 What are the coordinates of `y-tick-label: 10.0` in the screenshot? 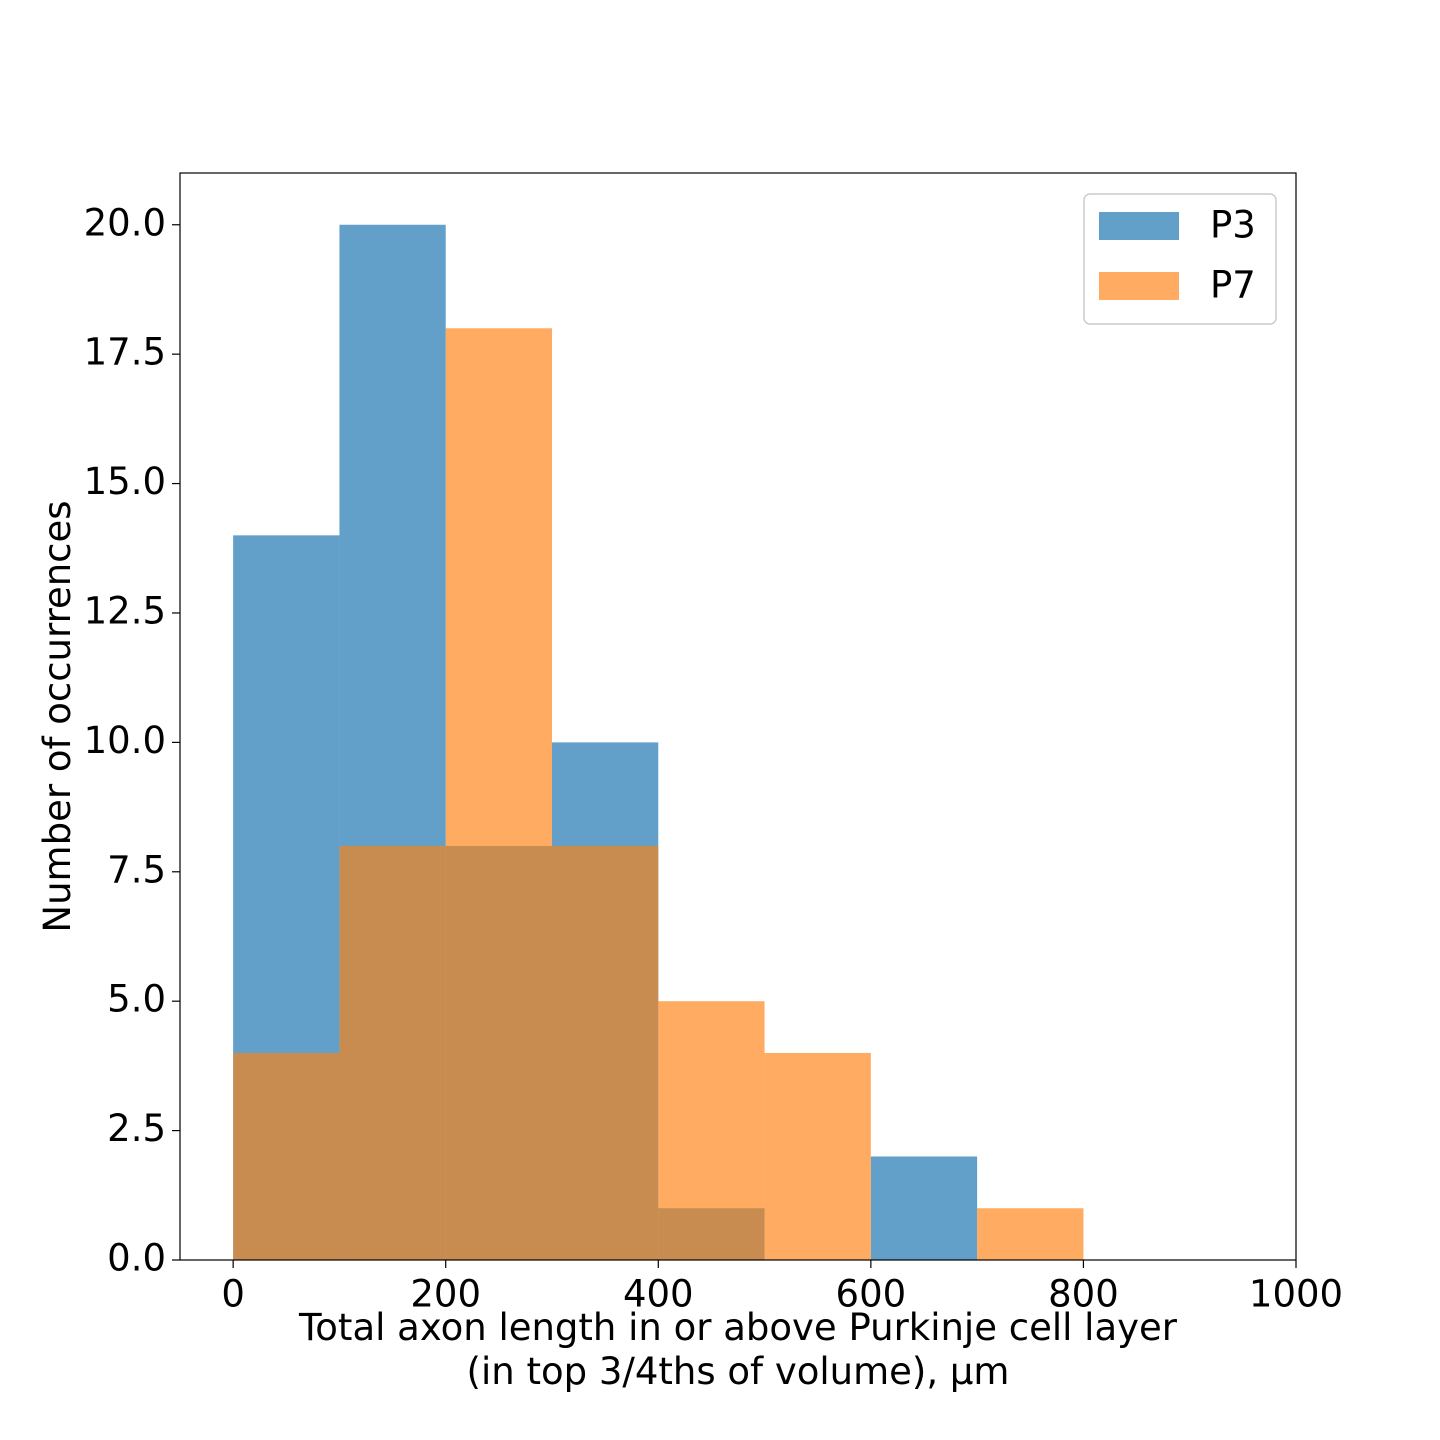 It's located at (125, 740).